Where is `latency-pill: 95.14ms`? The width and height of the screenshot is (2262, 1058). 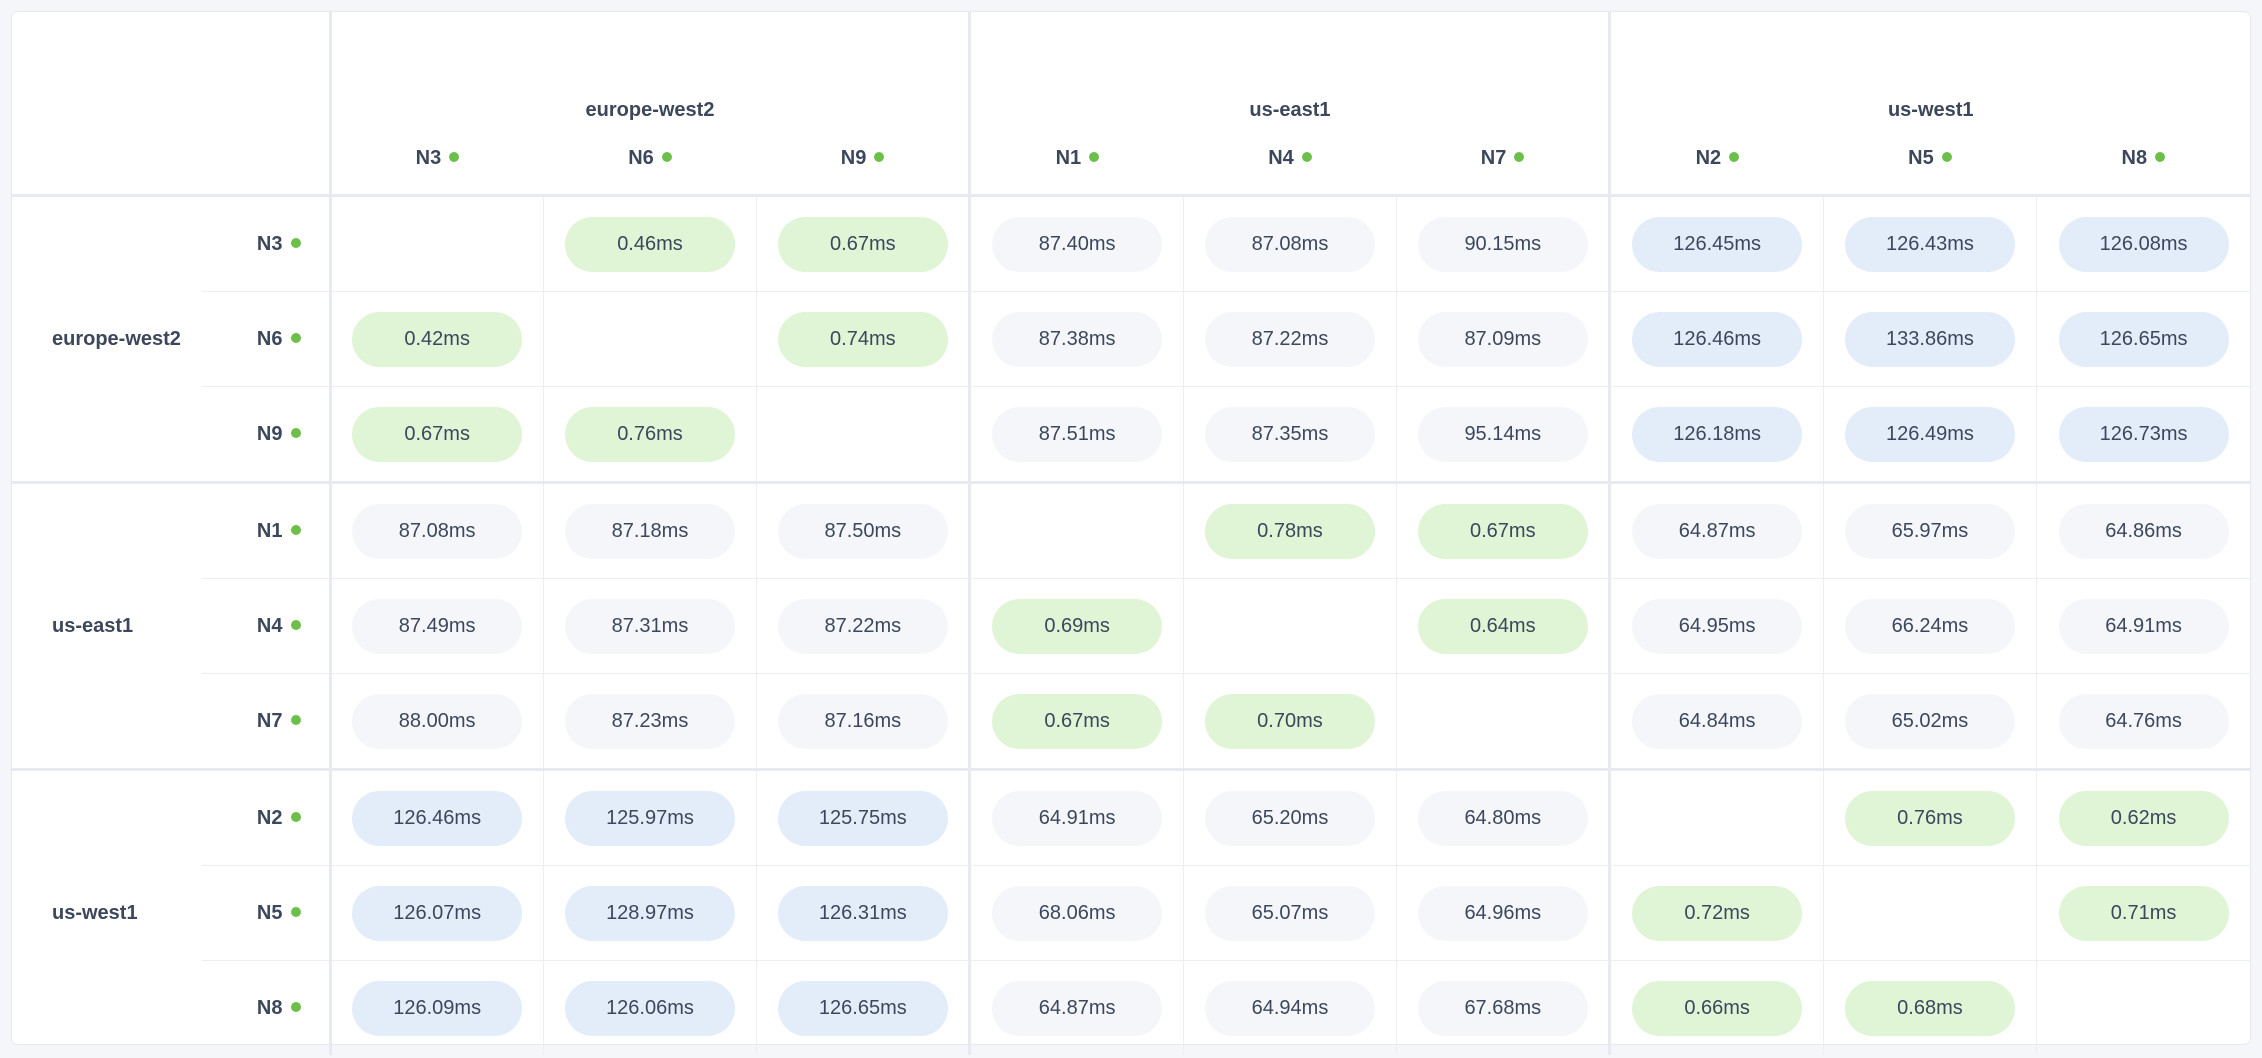
latency-pill: 95.14ms is located at coordinates (1502, 434).